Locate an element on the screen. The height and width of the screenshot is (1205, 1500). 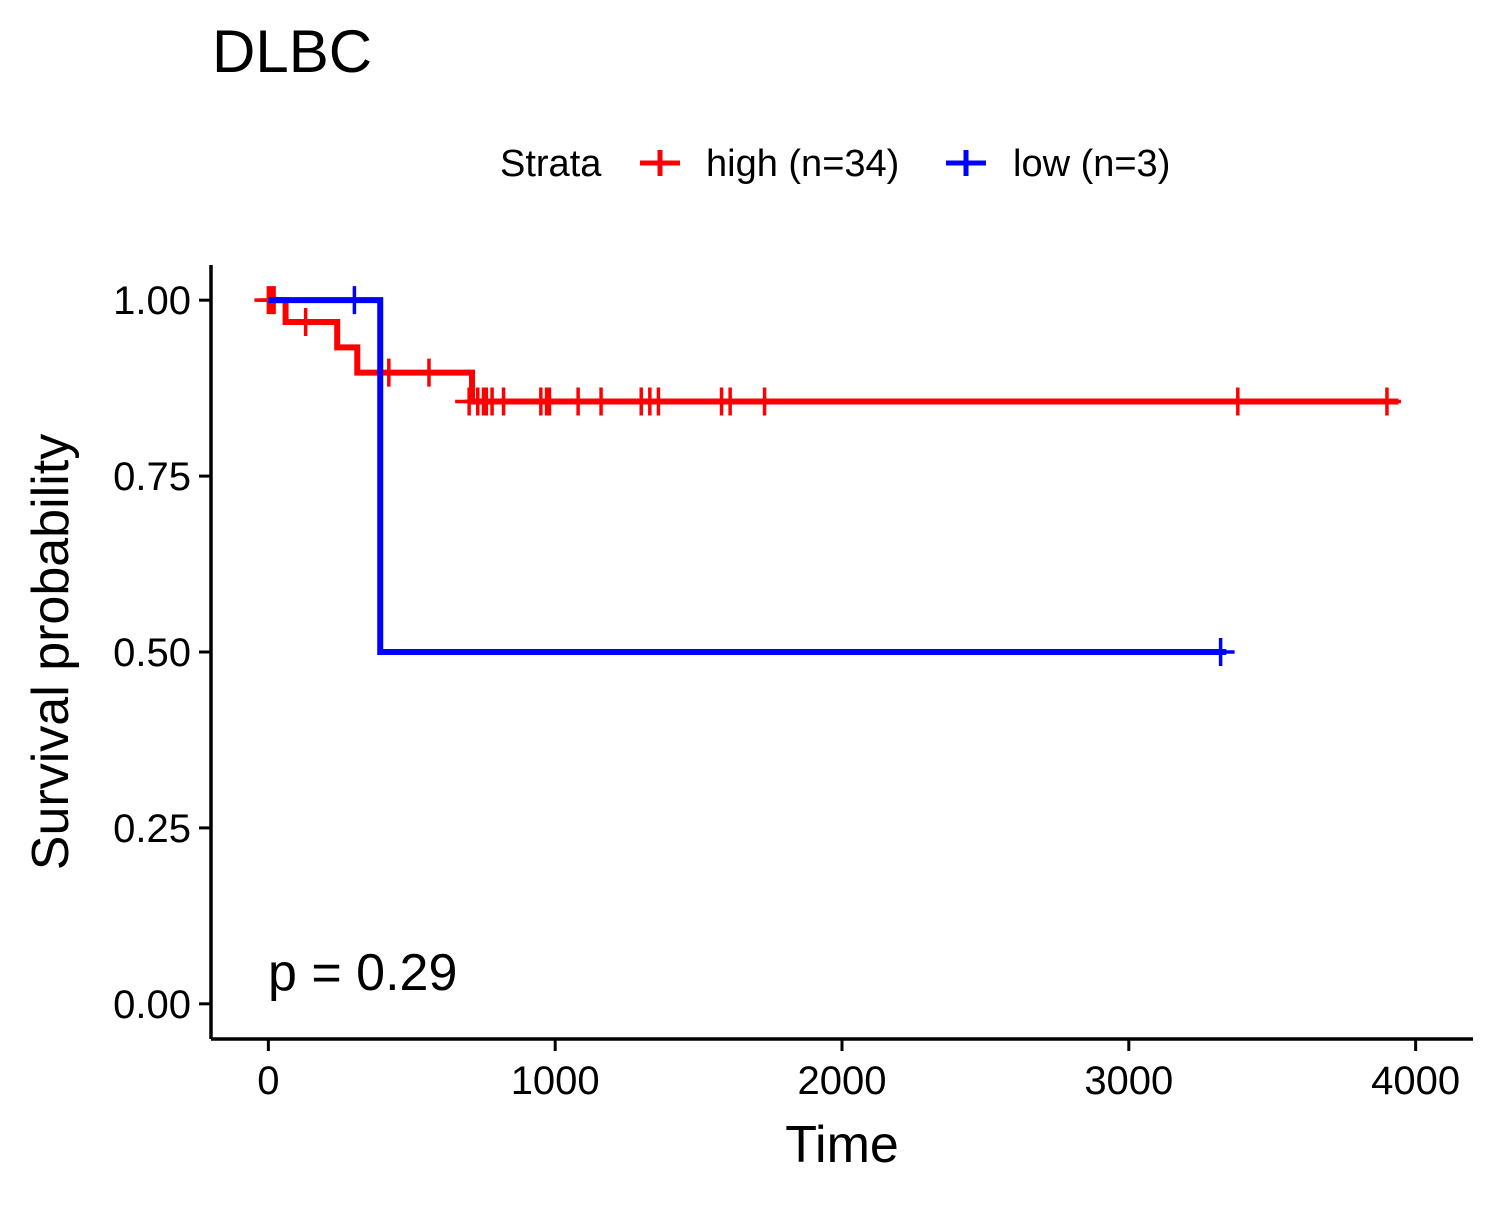
legend-title: Strata is located at coordinates (551, 164).